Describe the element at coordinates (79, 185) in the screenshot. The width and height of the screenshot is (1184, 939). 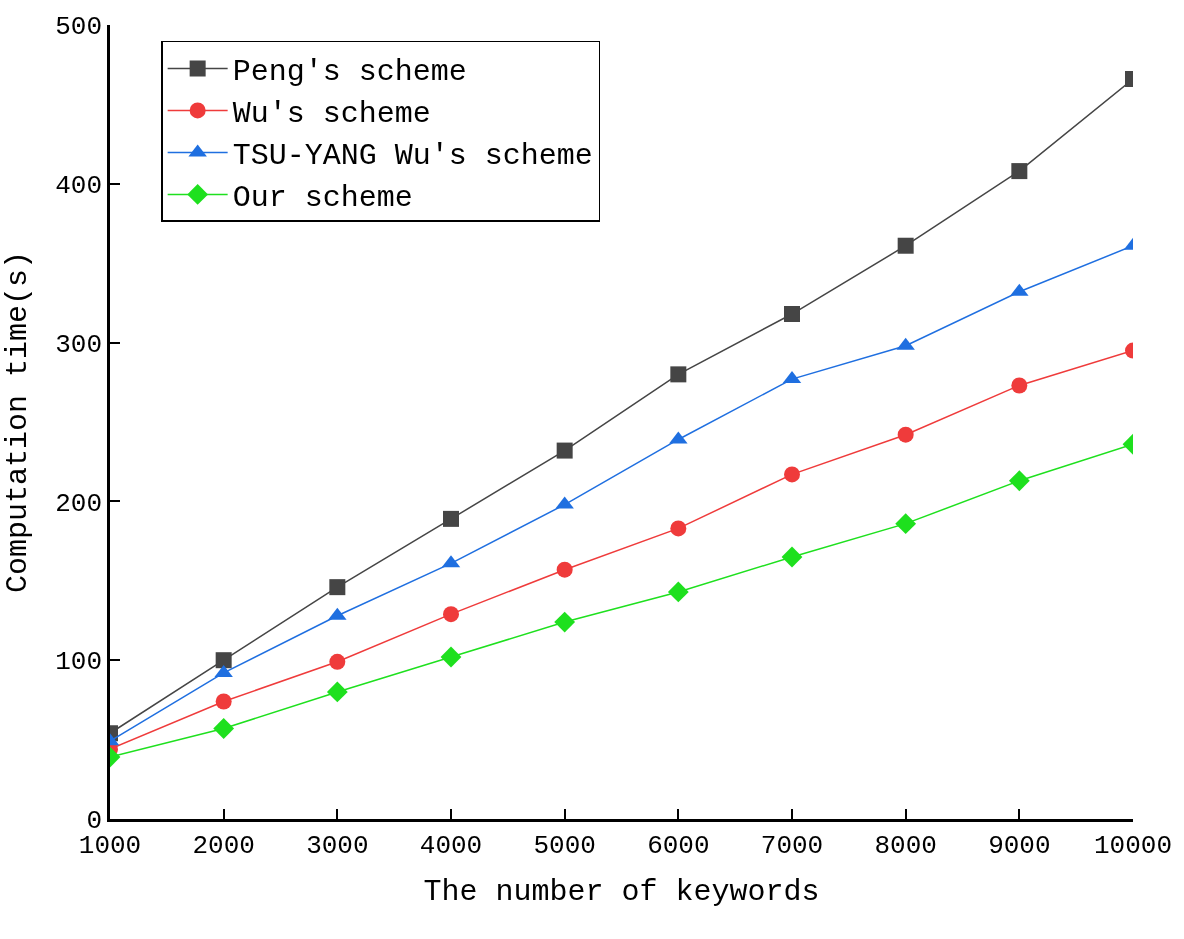
I see `y-tick-label: 400` at that location.